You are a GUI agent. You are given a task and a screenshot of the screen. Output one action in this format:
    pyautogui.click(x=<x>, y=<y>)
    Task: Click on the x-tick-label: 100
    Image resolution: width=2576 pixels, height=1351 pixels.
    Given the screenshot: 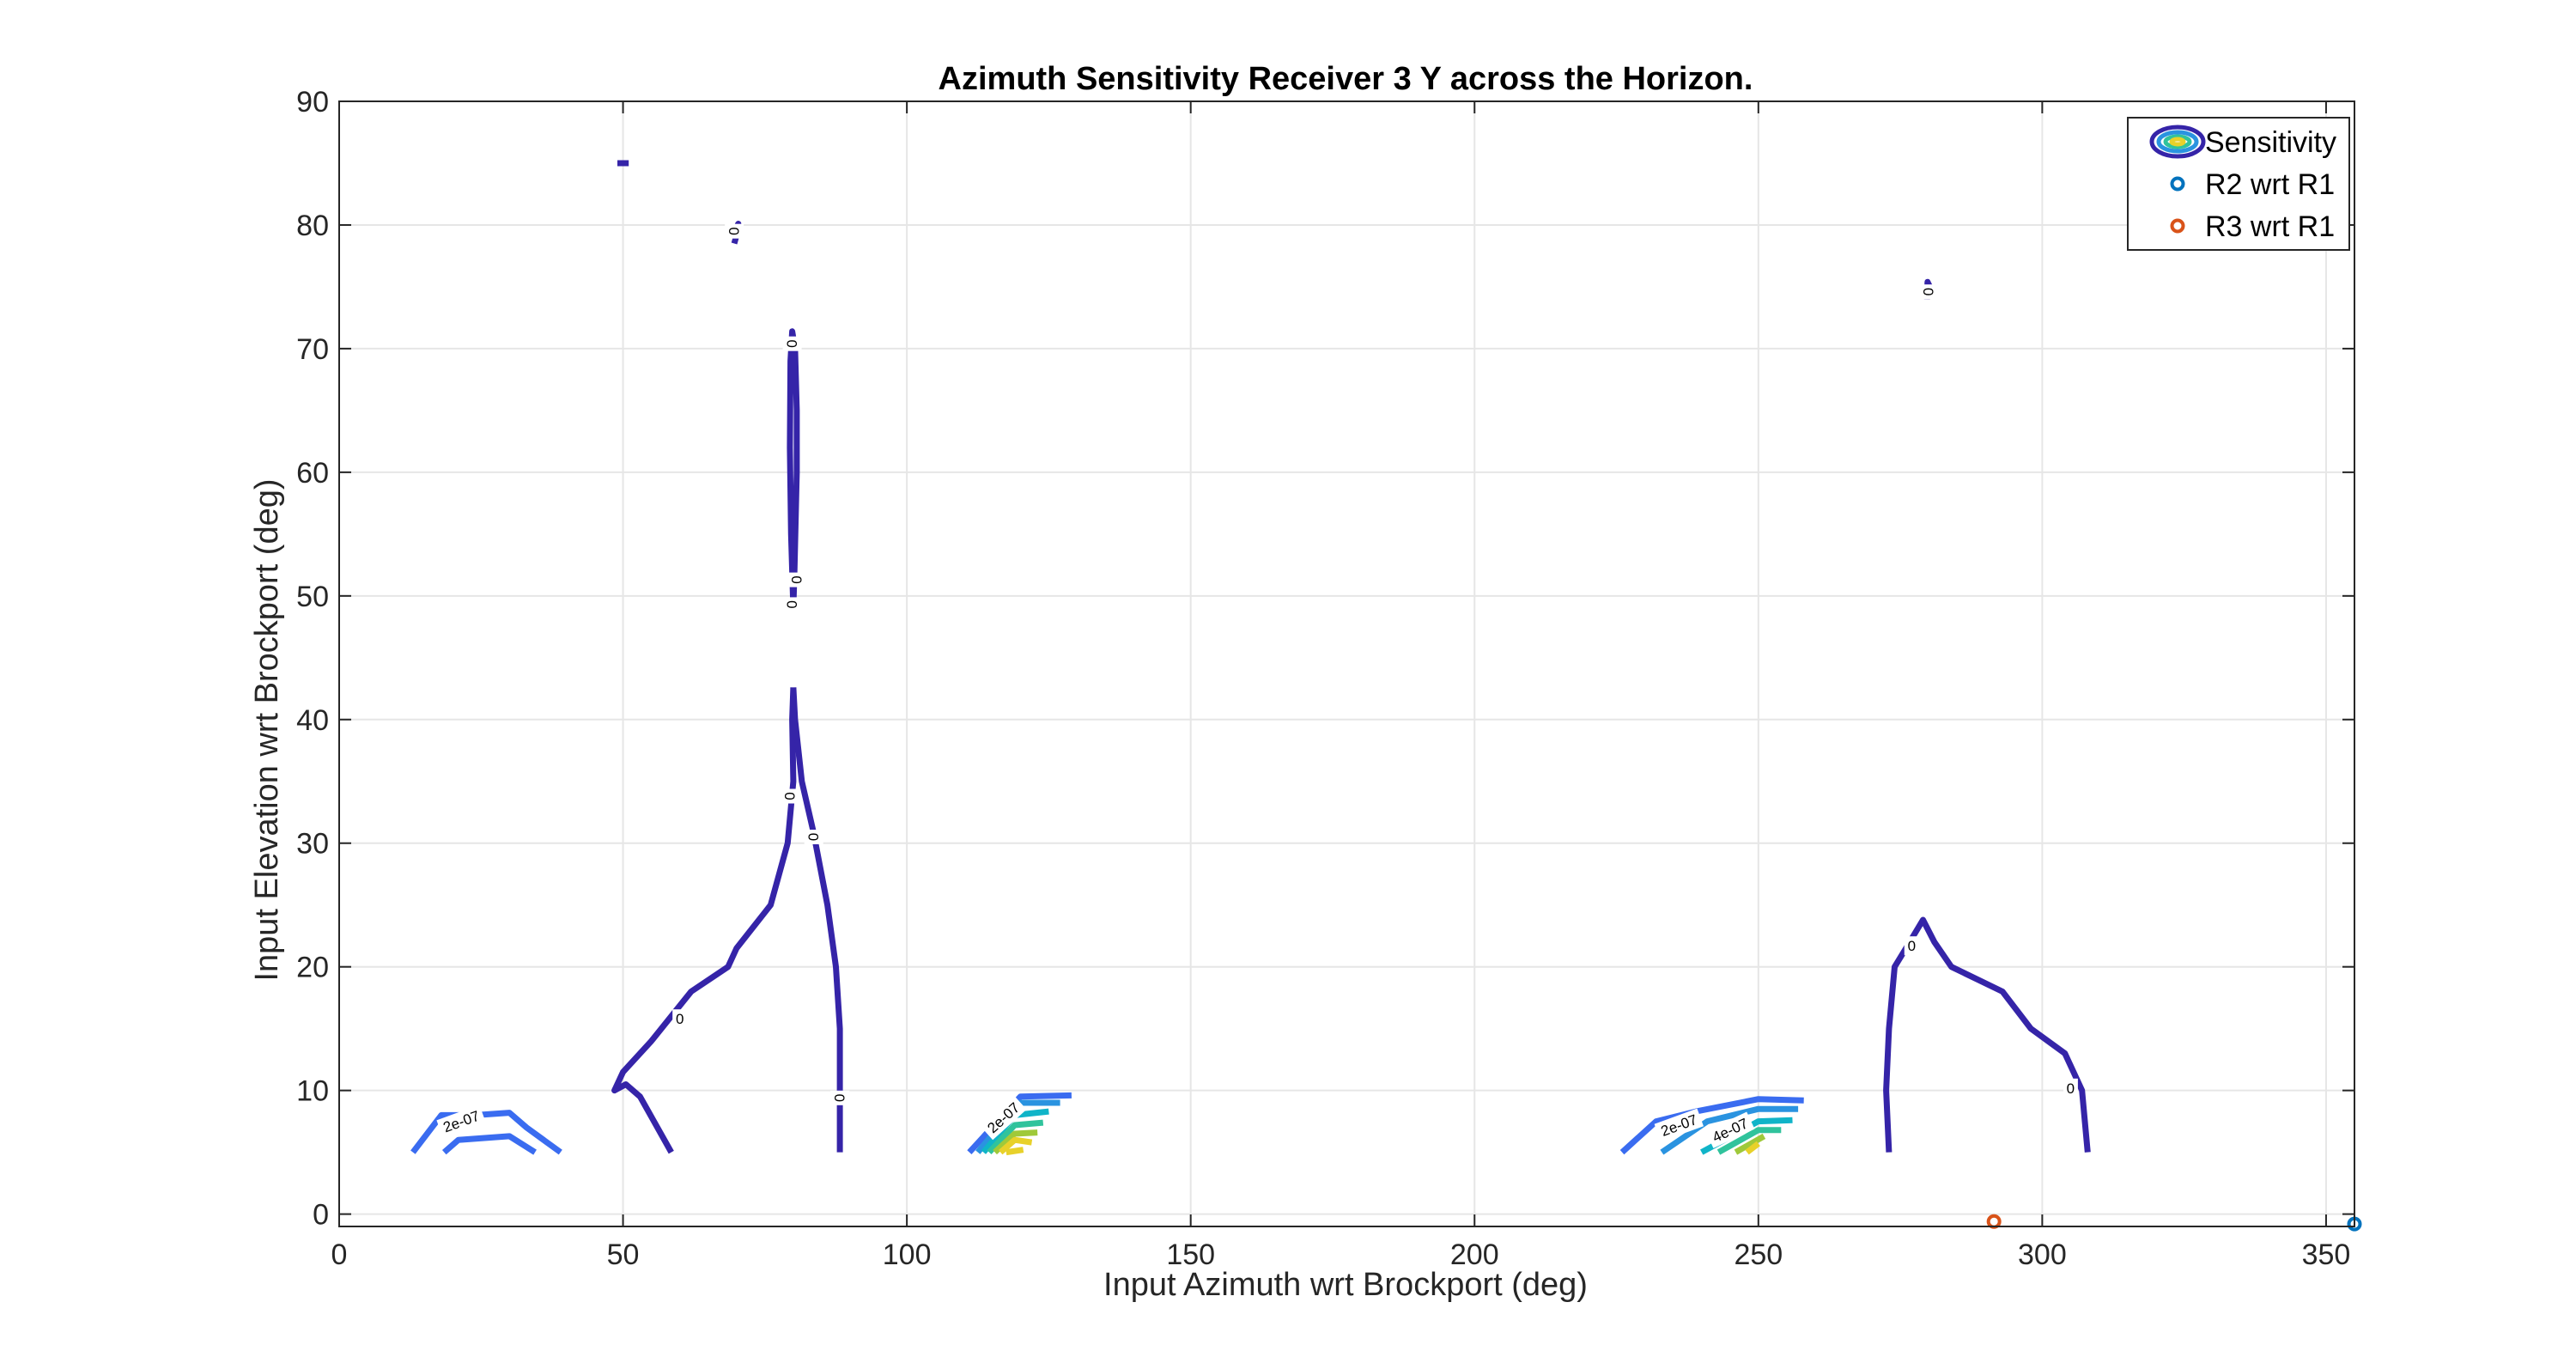 What is the action you would take?
    pyautogui.click(x=907, y=1254)
    